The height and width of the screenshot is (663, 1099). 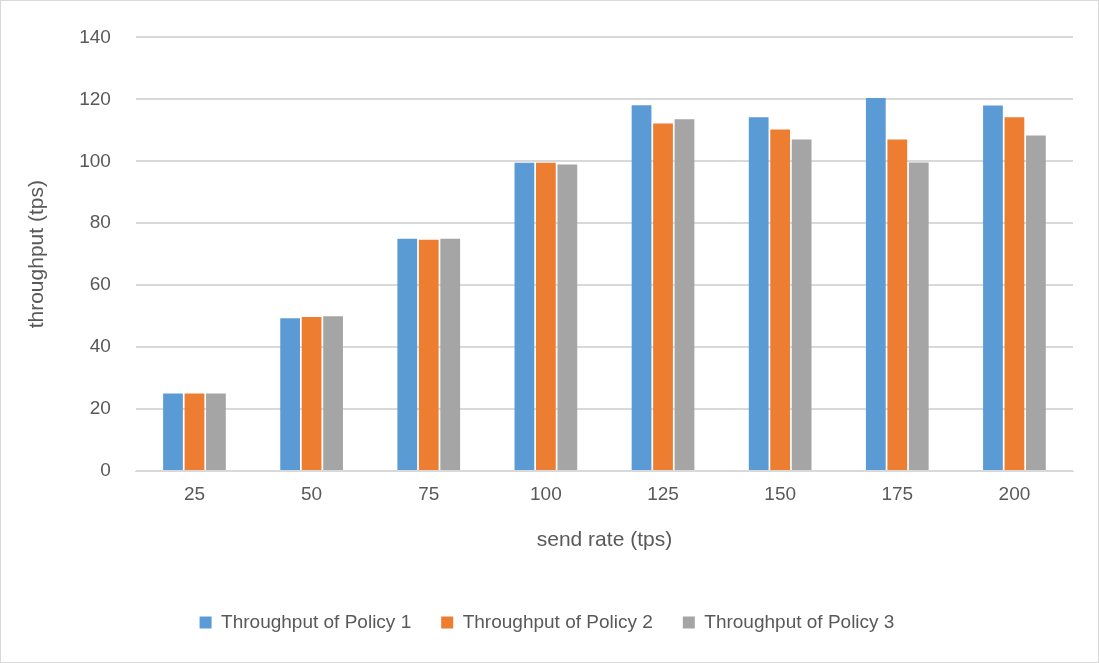 I want to click on x-tick-label: 150, so click(x=780, y=493).